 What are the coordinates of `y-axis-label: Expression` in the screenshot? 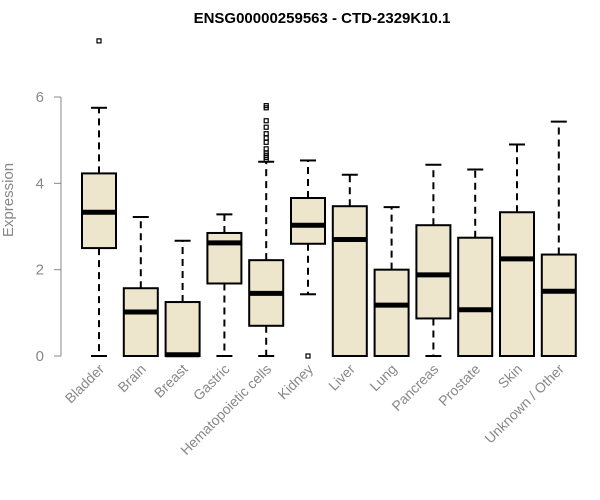 It's located at (8, 200).